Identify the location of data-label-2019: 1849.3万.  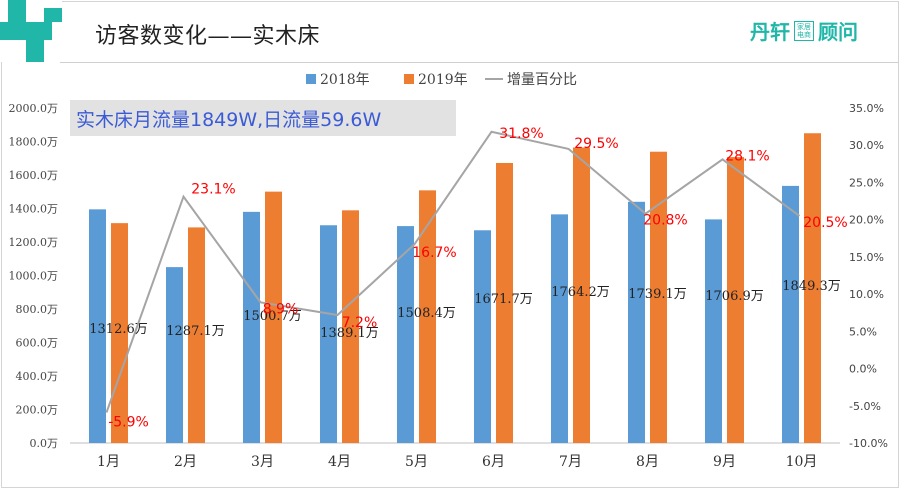
(811, 286).